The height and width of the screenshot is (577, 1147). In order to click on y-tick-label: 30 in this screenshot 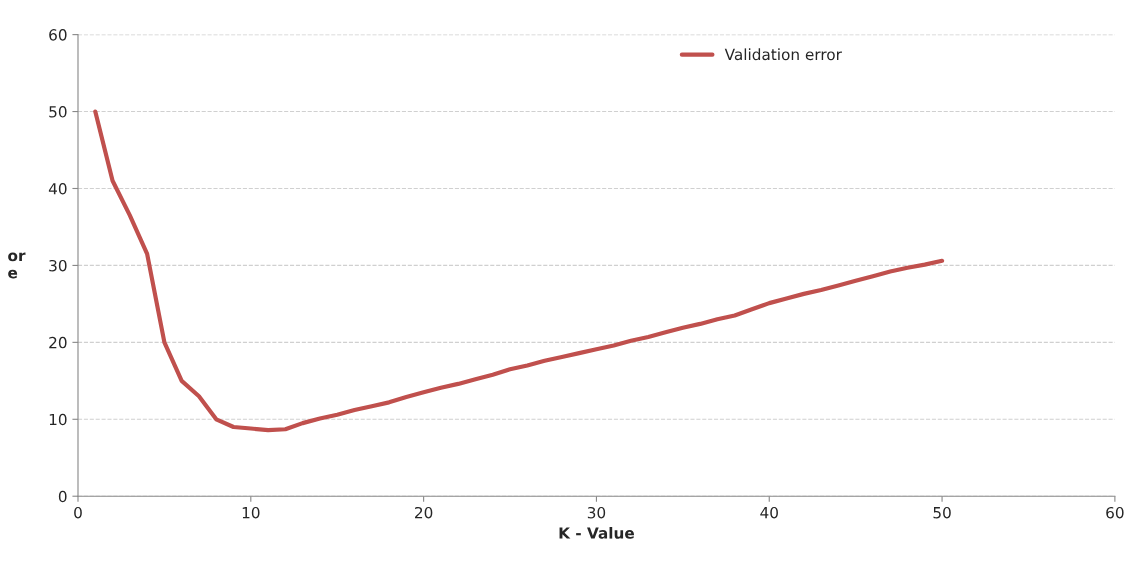, I will do `click(58, 265)`.